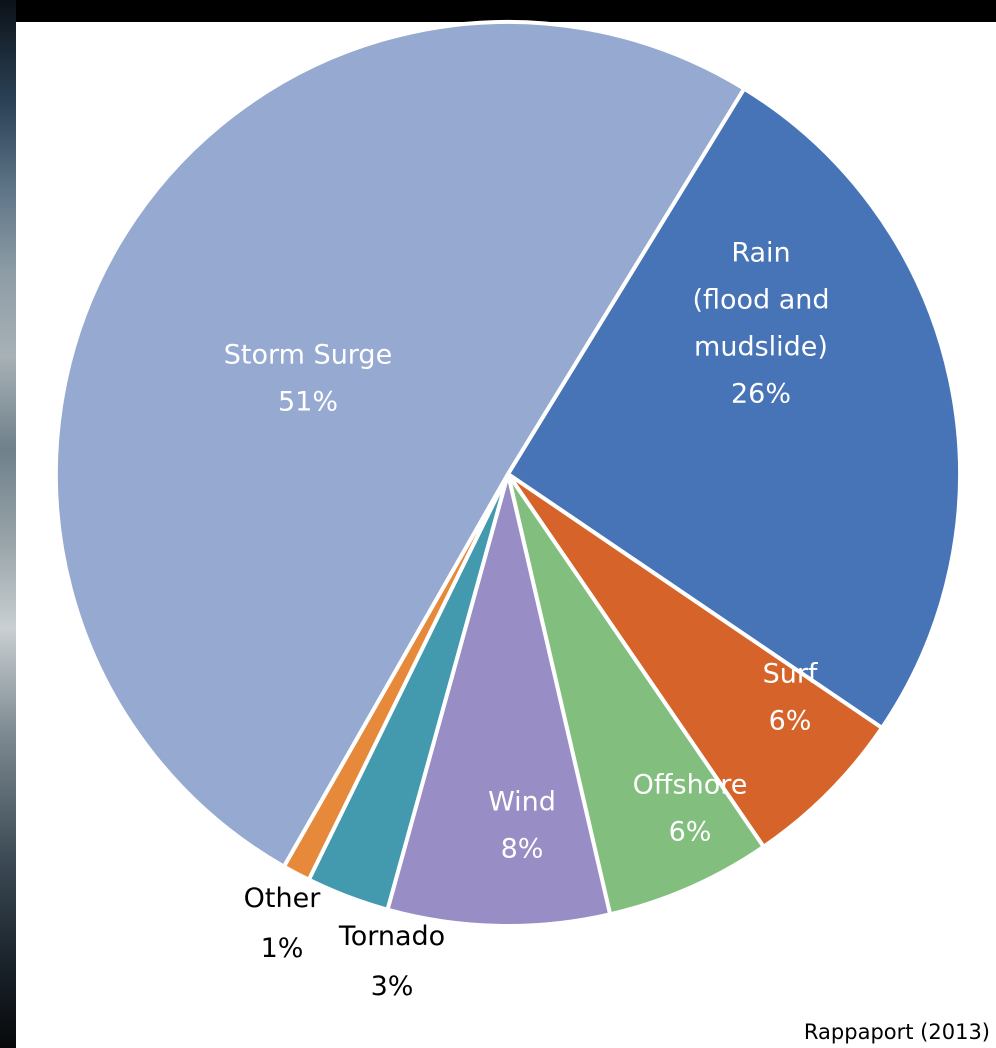 The height and width of the screenshot is (1048, 996). Describe the element at coordinates (391, 961) in the screenshot. I see `slice-label-tornado: Tornado 3%` at that location.